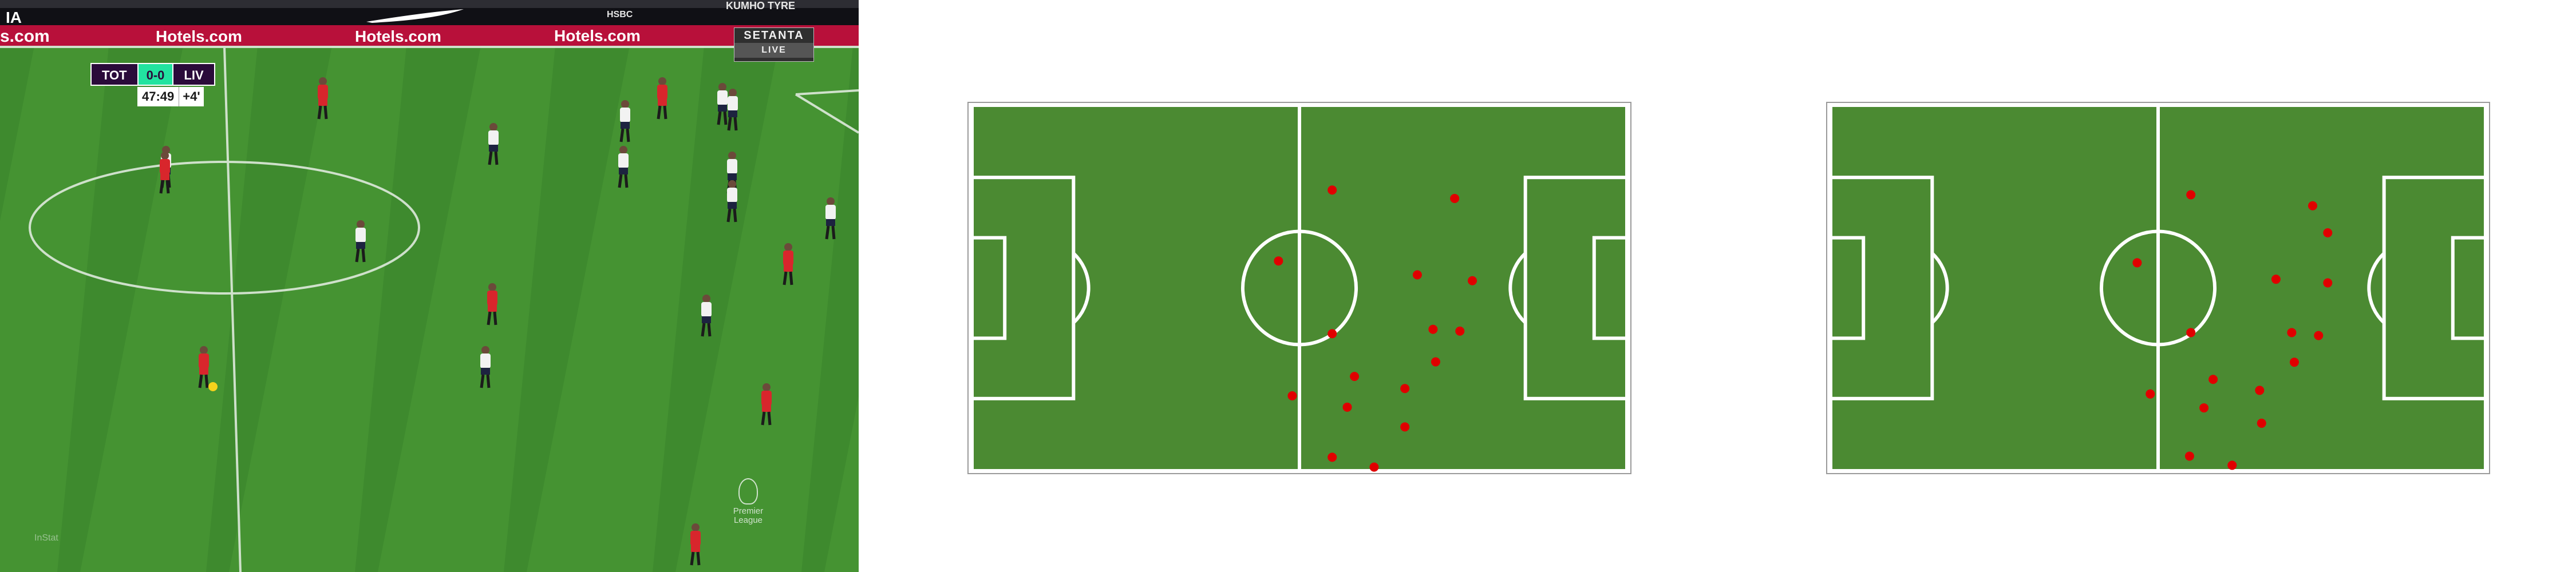  What do you see at coordinates (158, 96) in the screenshot?
I see `clock-time: 47:49` at bounding box center [158, 96].